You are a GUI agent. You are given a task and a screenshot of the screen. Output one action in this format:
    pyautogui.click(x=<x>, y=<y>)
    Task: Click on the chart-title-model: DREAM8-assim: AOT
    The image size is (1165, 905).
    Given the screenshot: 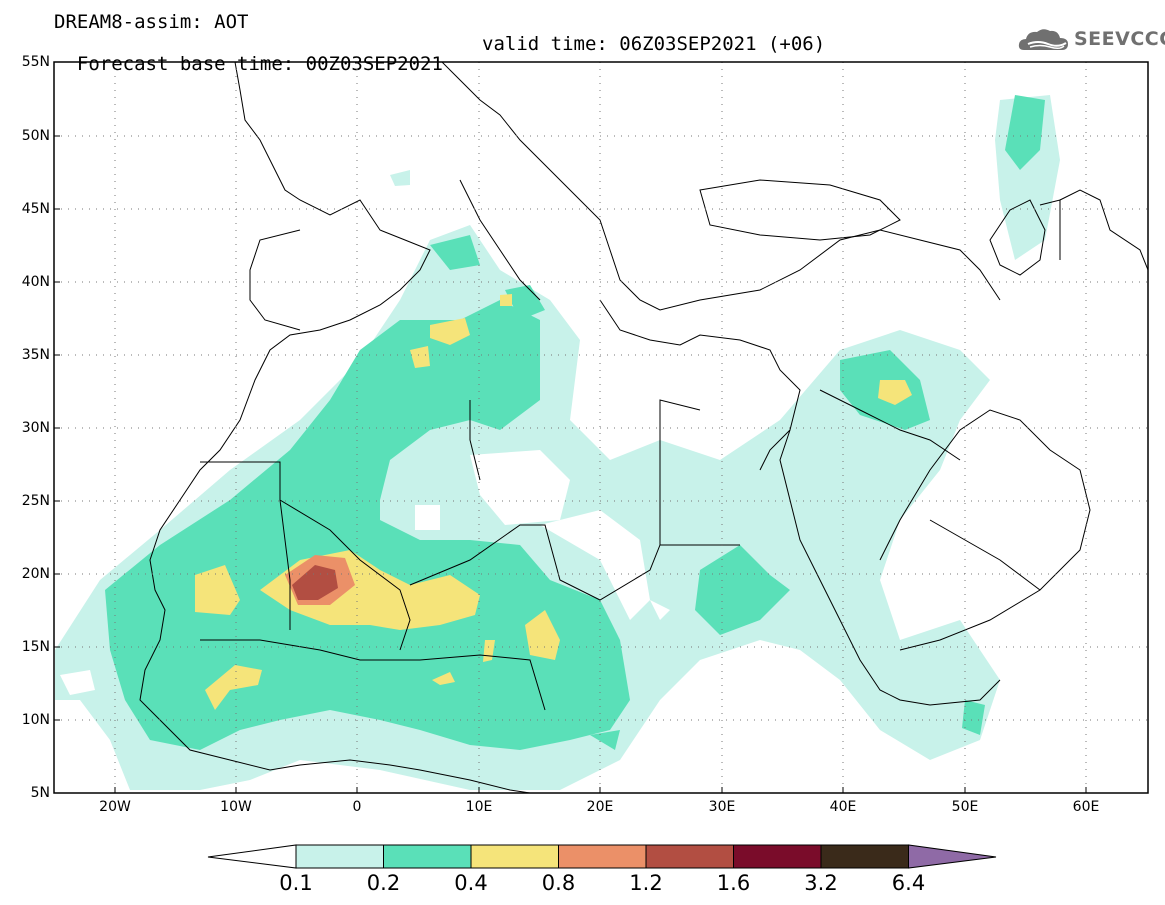 What is the action you would take?
    pyautogui.click(x=151, y=22)
    